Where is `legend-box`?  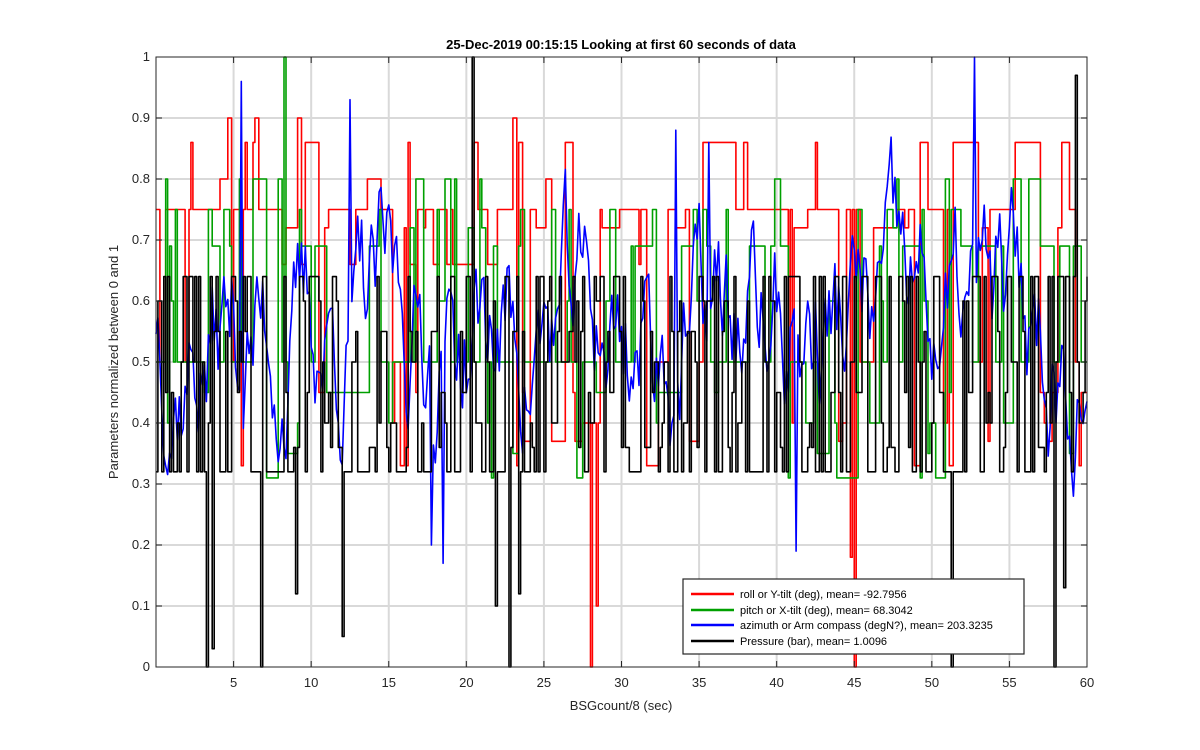
legend-box is located at coordinates (853, 616).